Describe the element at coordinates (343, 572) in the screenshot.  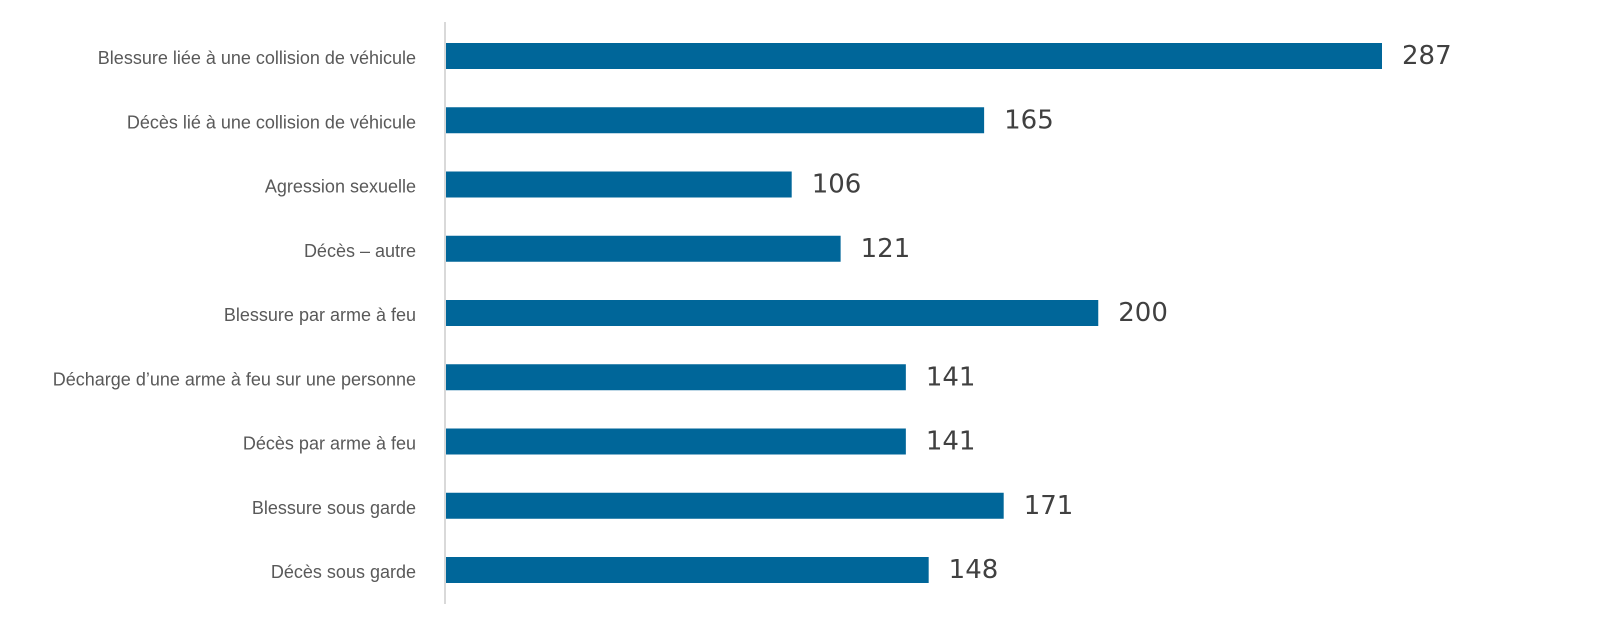
I see `category-label-8: Décès sous garde` at that location.